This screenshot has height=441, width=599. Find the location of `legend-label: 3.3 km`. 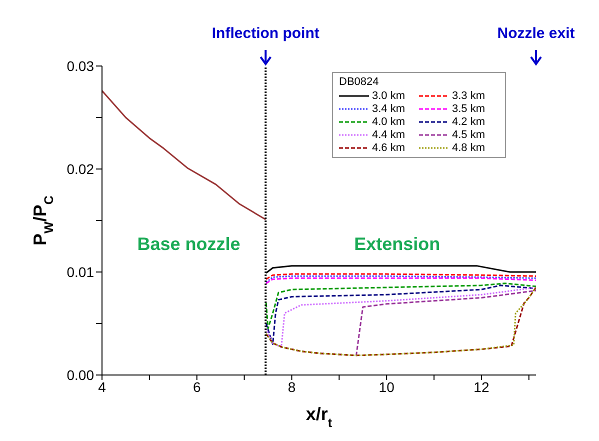

legend-label: 3.3 km is located at coordinates (469, 96).